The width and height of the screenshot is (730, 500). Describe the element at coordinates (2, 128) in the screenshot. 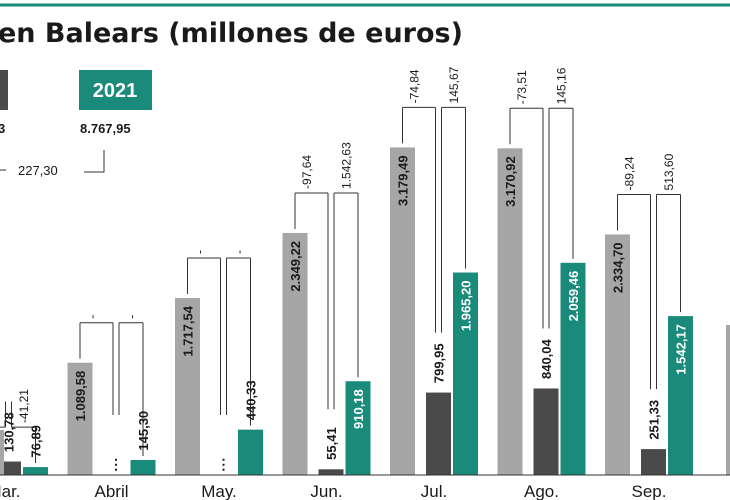

I see `legend-partial-total: 3` at that location.